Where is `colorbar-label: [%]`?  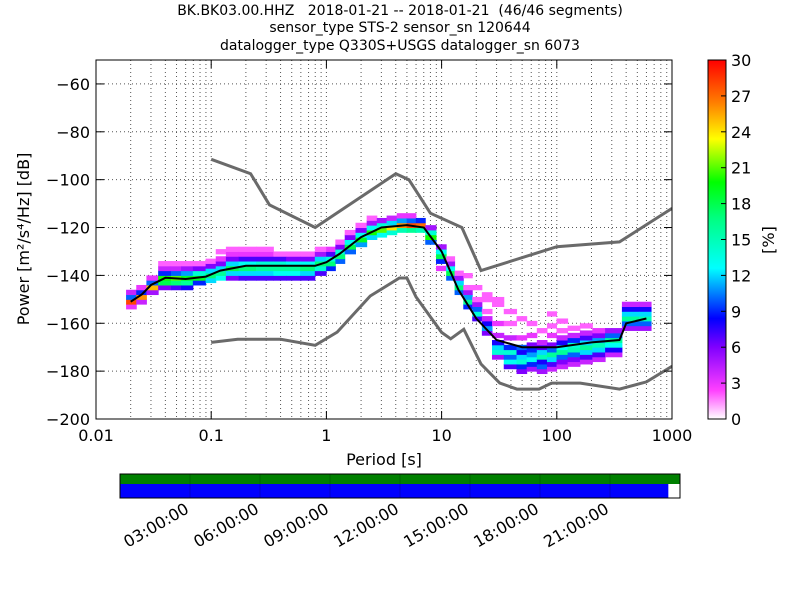 colorbar-label: [%] is located at coordinates (768, 240).